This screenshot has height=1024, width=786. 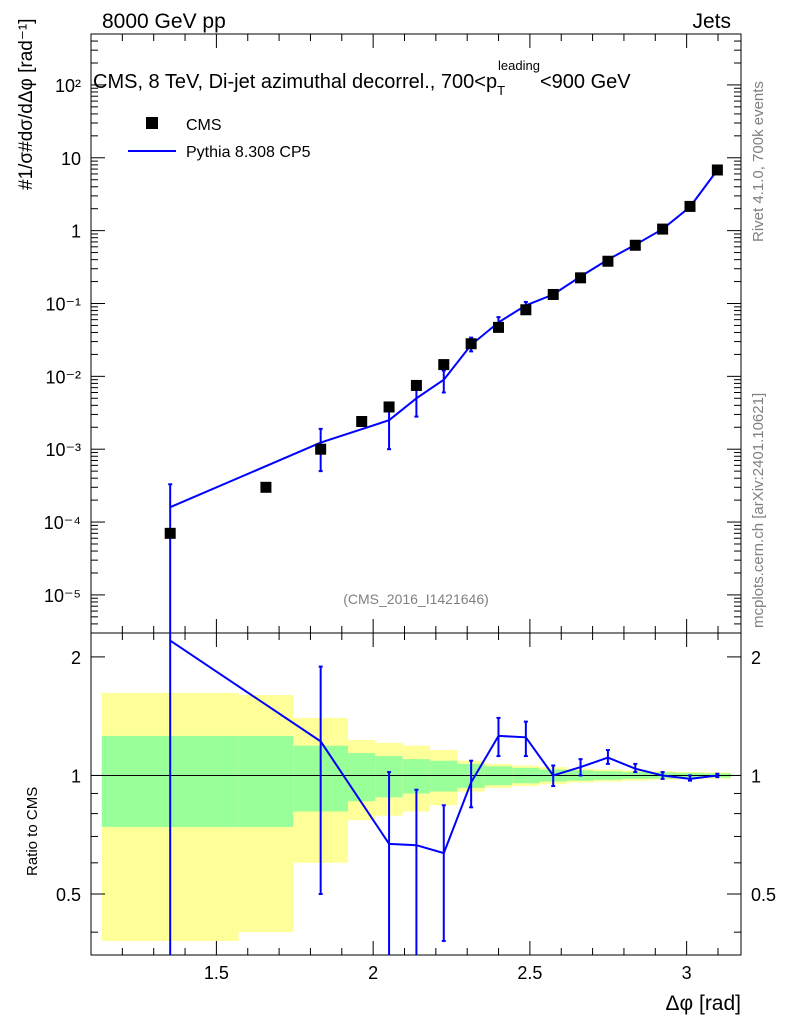 What do you see at coordinates (687, 973) in the screenshot?
I see `x-tick-label: 3` at bounding box center [687, 973].